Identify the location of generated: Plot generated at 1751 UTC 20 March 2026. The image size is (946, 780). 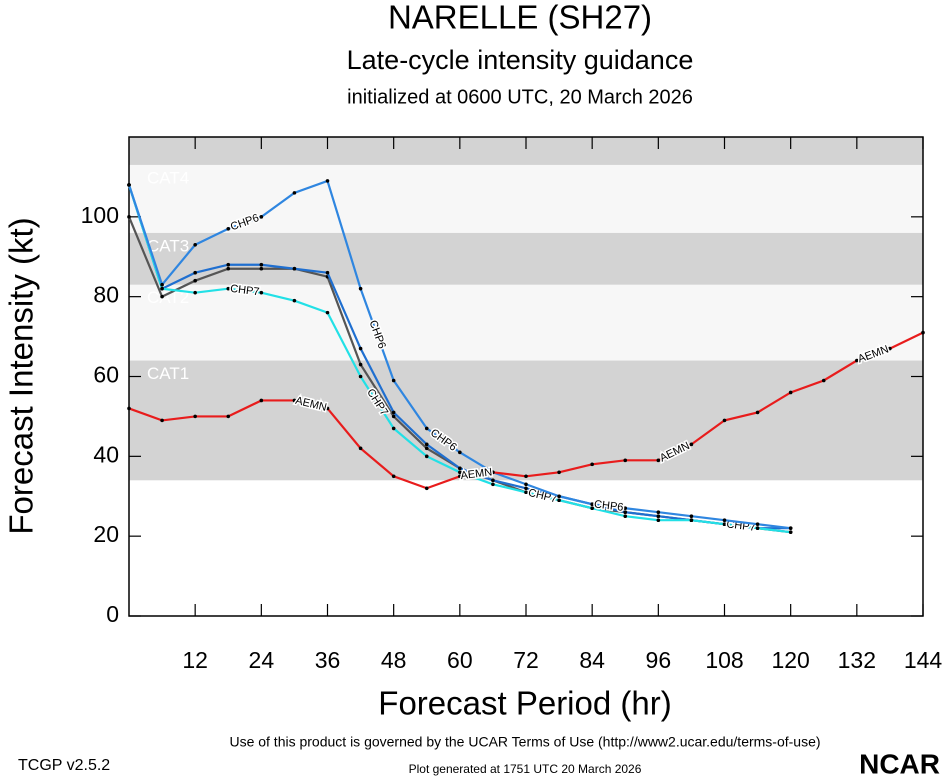
(525, 769).